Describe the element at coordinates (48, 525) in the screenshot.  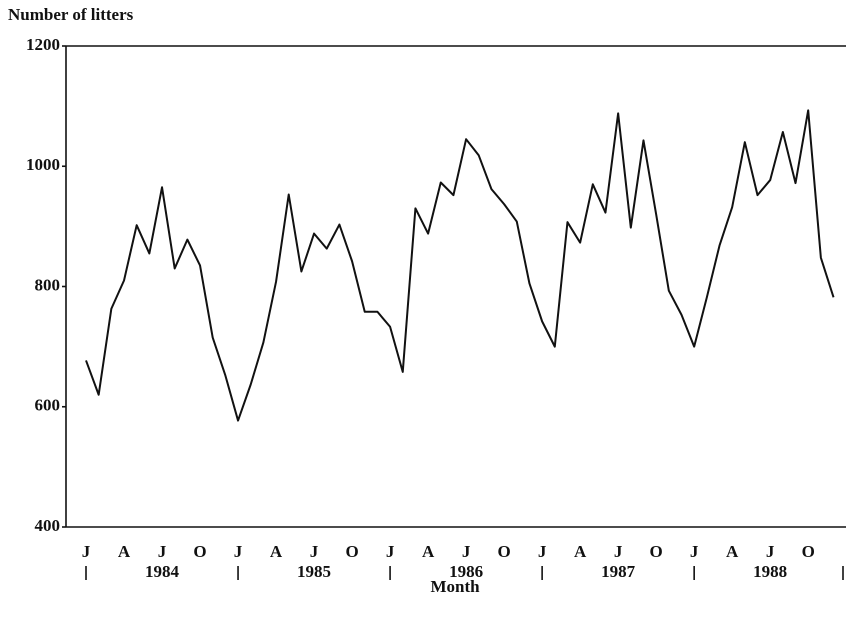
I see `y-tick-label: 400` at that location.